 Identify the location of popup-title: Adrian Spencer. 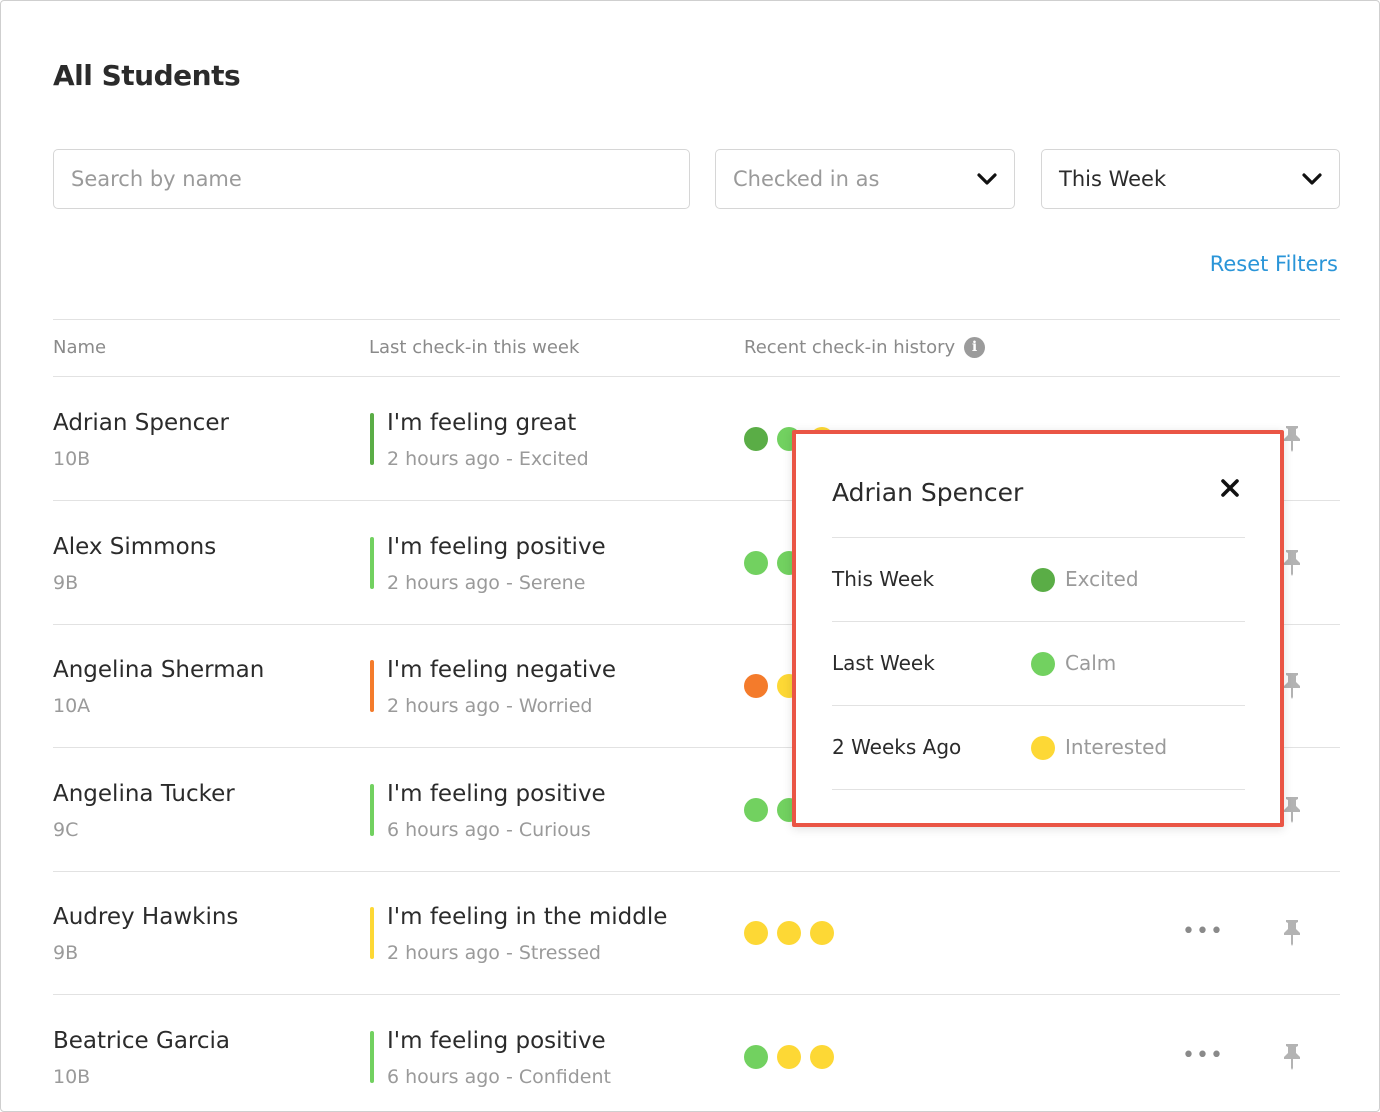
(928, 492).